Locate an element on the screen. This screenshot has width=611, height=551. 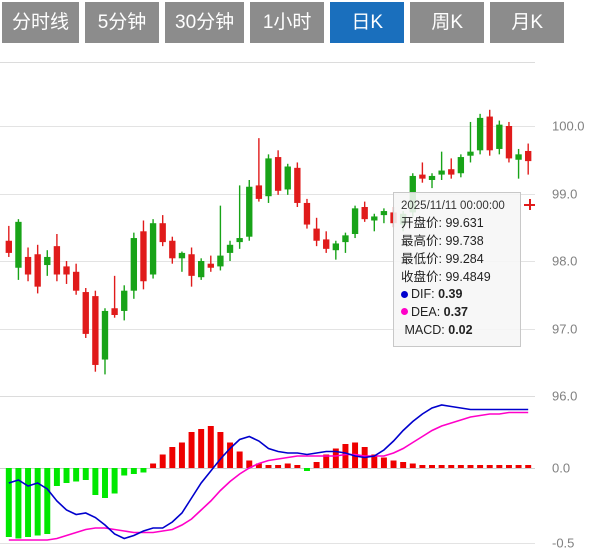
tab-1hour-label: 1小时 is located at coordinates (287, 22).